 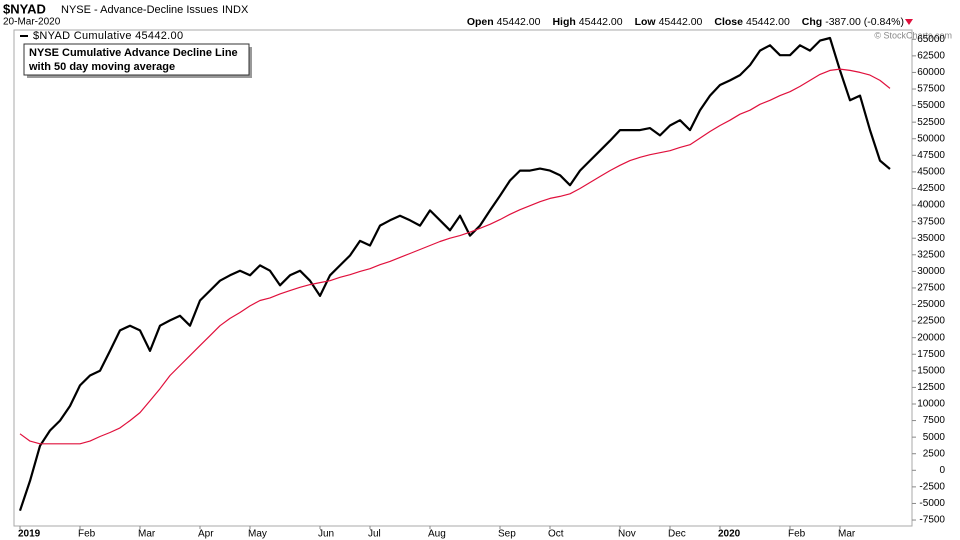 I want to click on annotation-box, so click(x=136, y=59).